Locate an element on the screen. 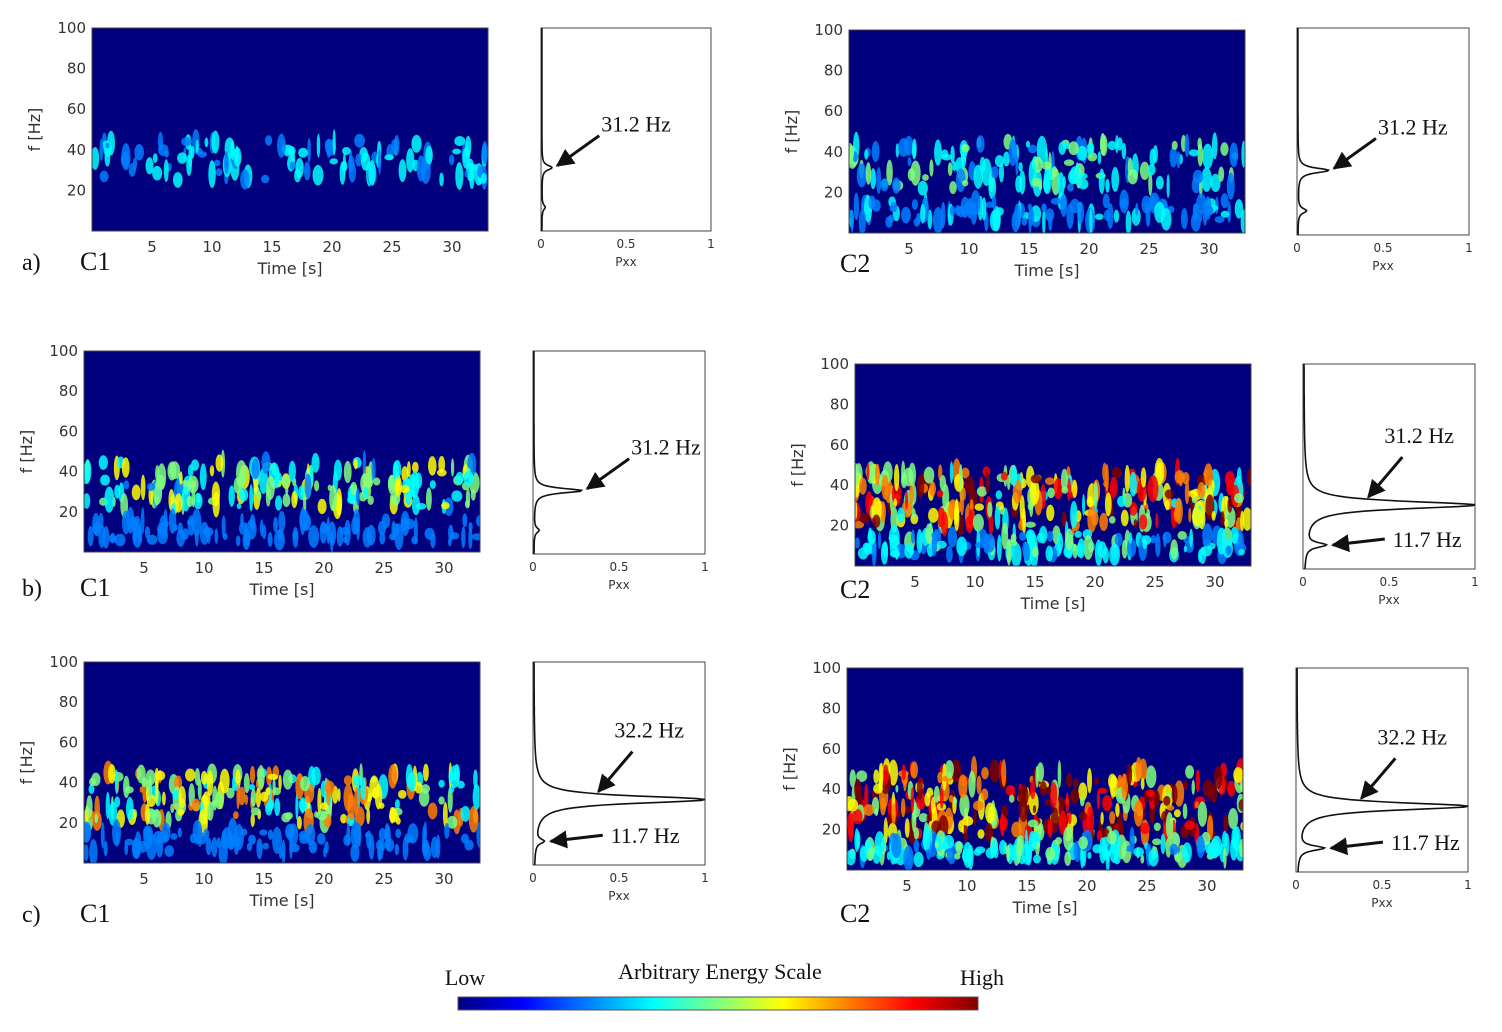  panel-letter: a) is located at coordinates (31, 263).